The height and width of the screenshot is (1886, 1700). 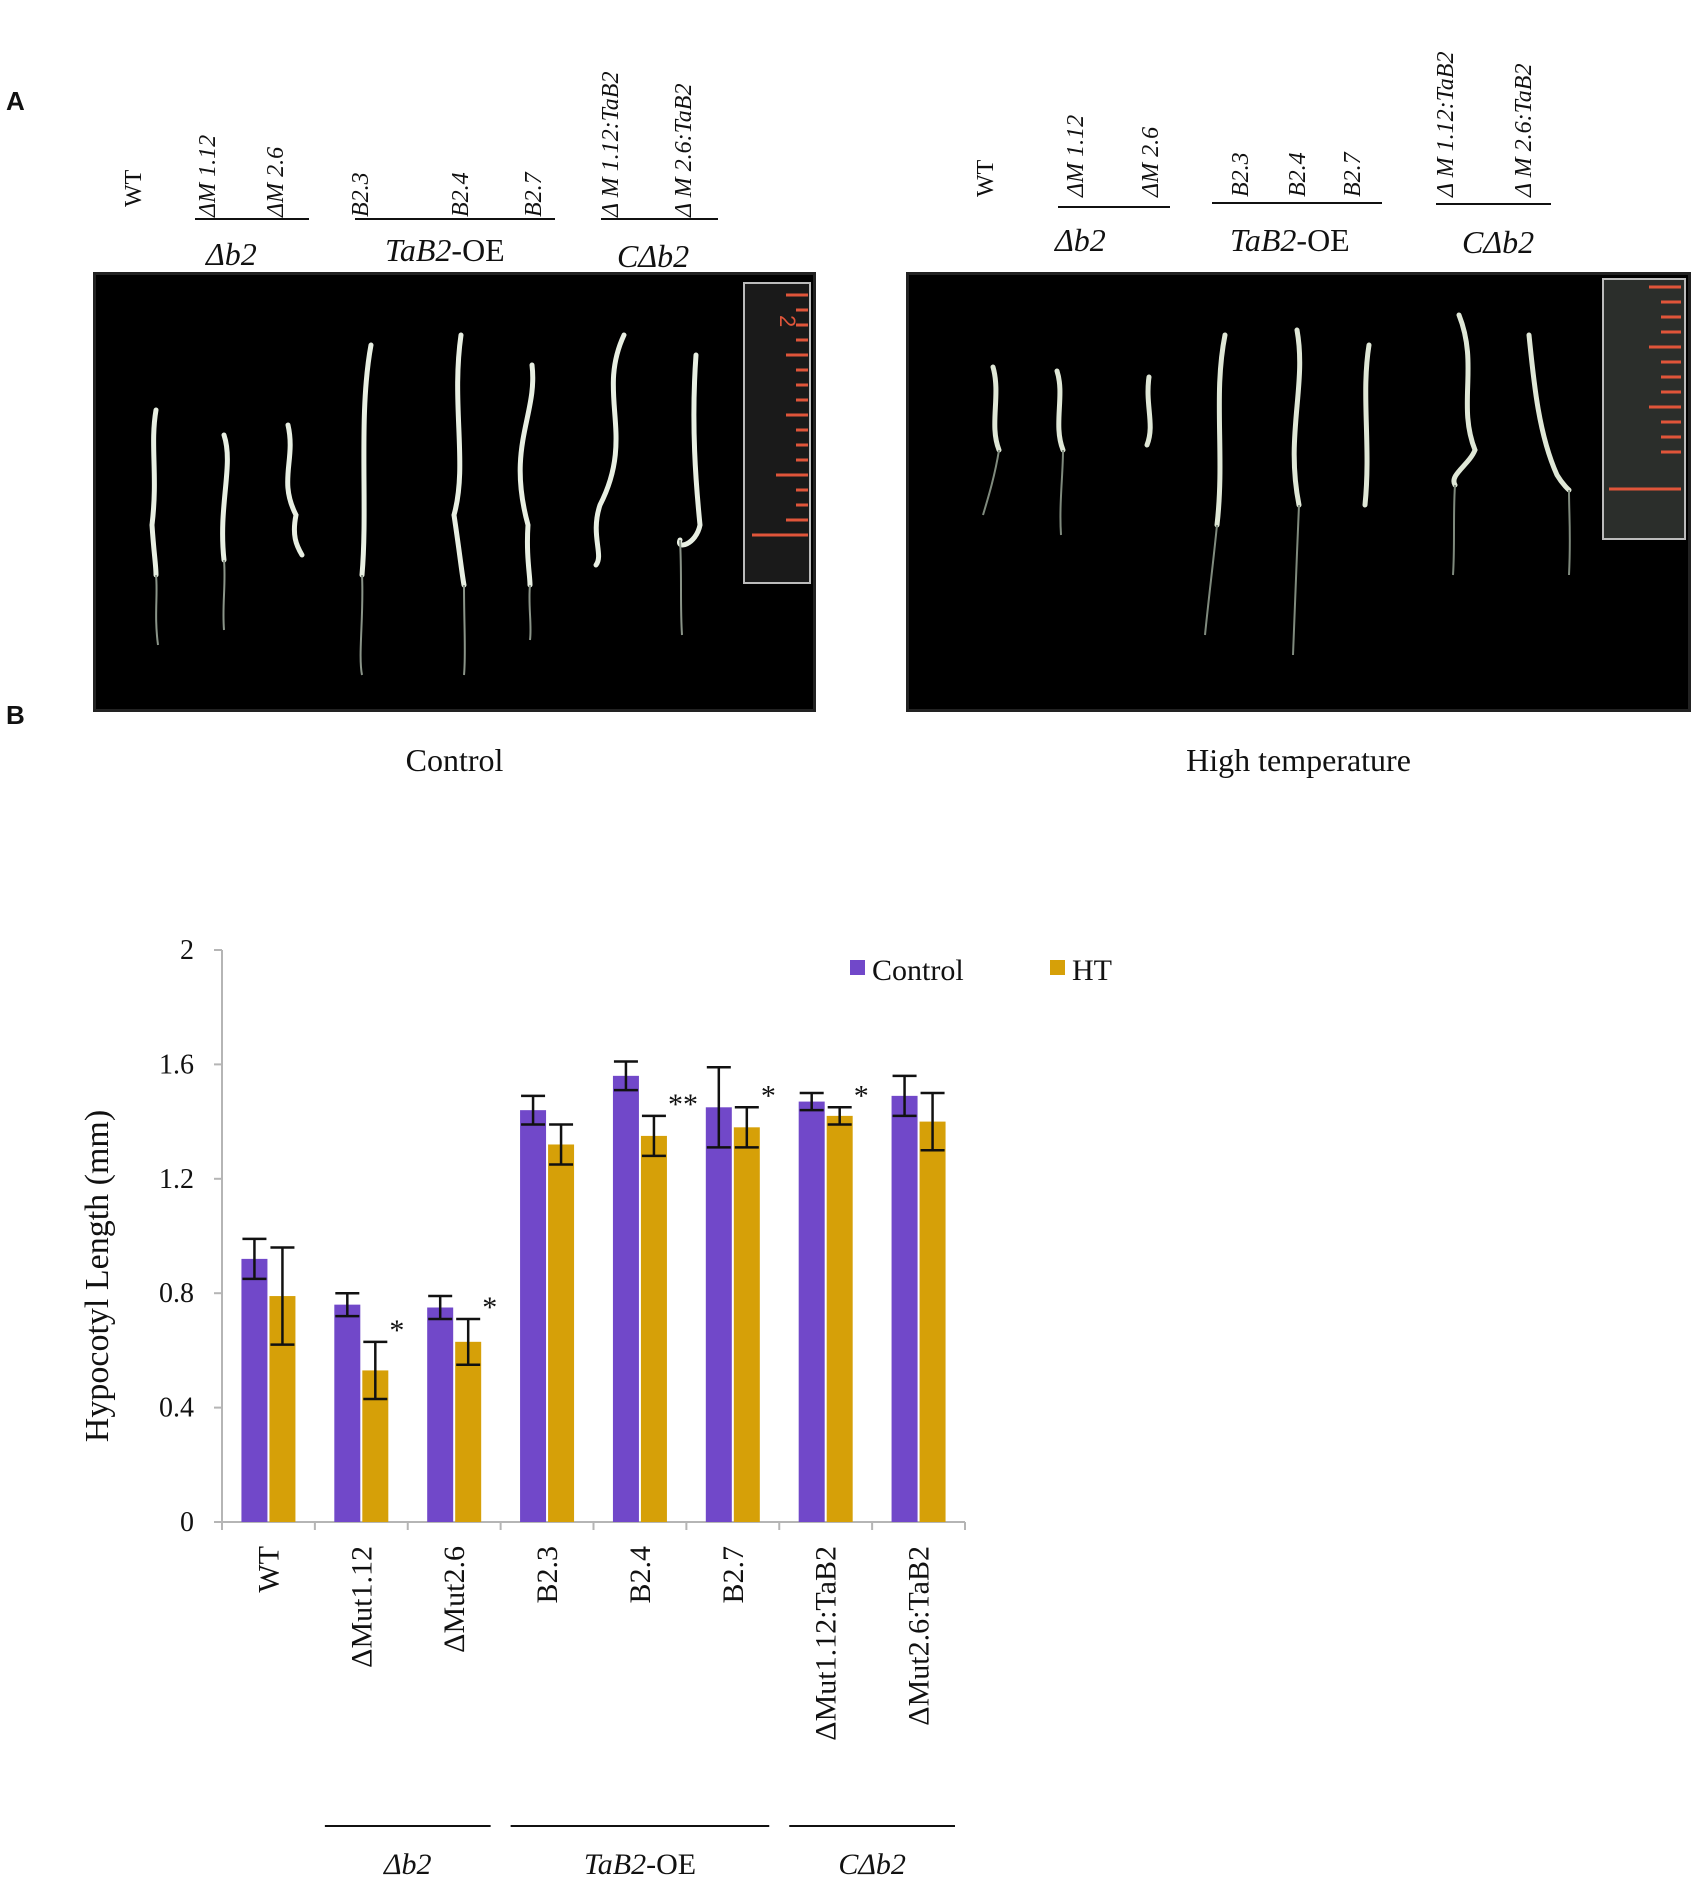 What do you see at coordinates (610, 450) in the screenshot?
I see `seedling-dm112-tab2` at bounding box center [610, 450].